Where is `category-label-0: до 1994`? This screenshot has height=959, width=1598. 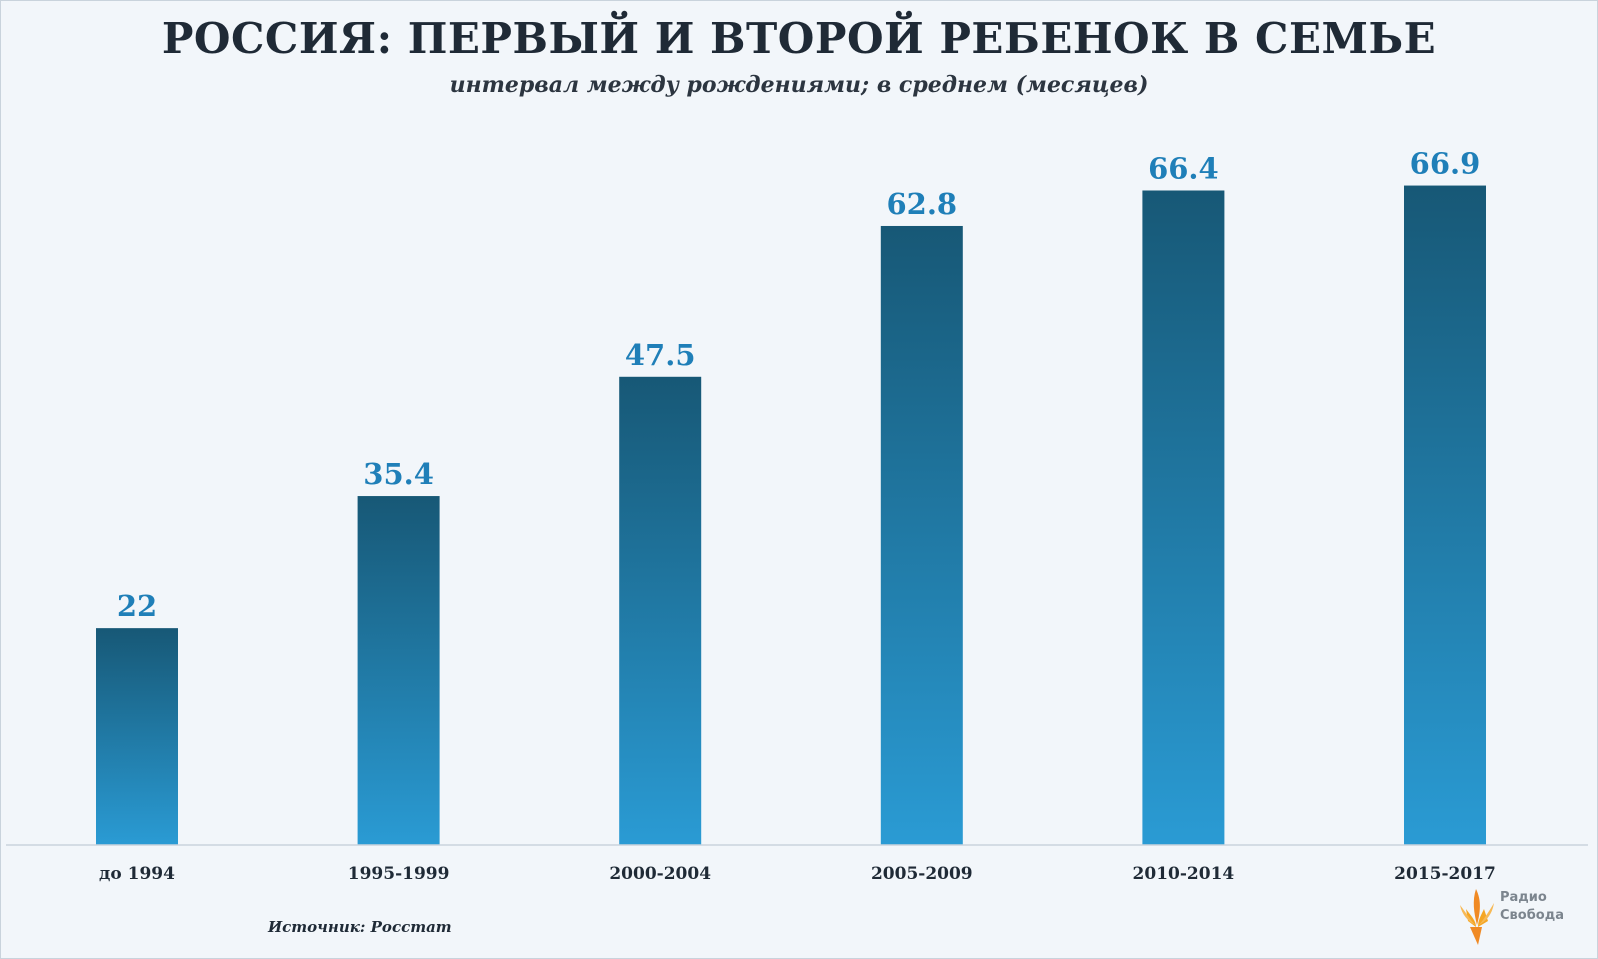 category-label-0: до 1994 is located at coordinates (137, 874).